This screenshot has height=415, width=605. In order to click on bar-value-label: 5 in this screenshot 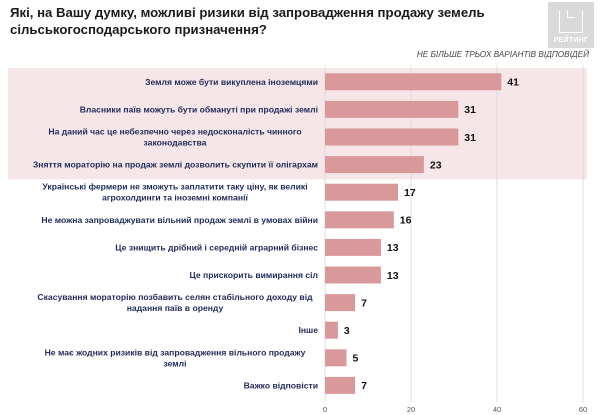, I will do `click(356, 359)`.